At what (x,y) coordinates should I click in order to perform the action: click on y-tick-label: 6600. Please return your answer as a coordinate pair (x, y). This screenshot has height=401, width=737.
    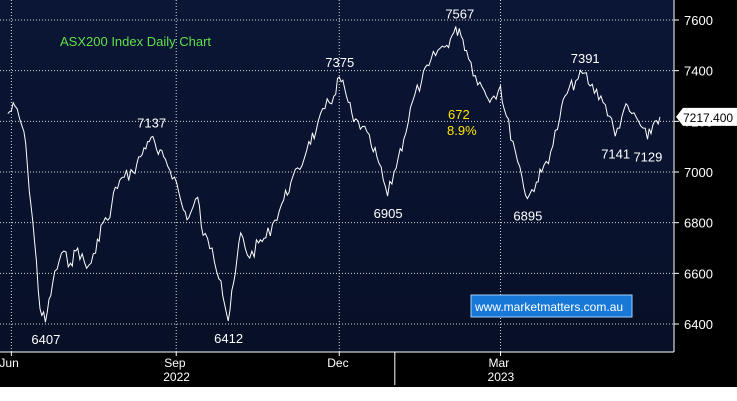
    Looking at the image, I should click on (698, 273).